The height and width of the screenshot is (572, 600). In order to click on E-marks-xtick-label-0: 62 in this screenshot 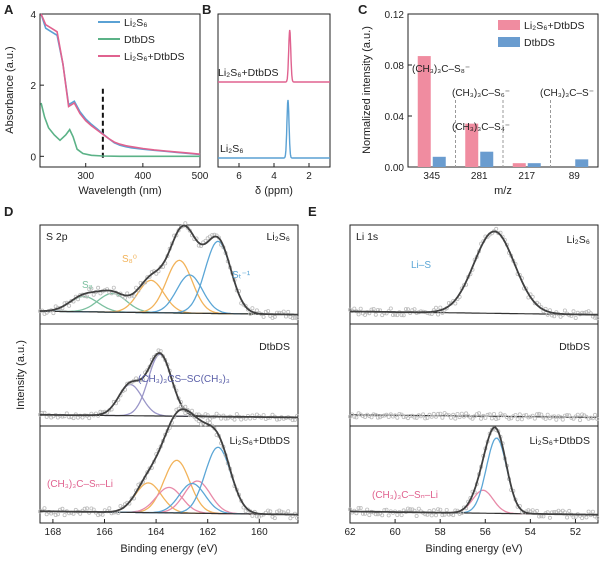, I will do `click(350, 532)`.